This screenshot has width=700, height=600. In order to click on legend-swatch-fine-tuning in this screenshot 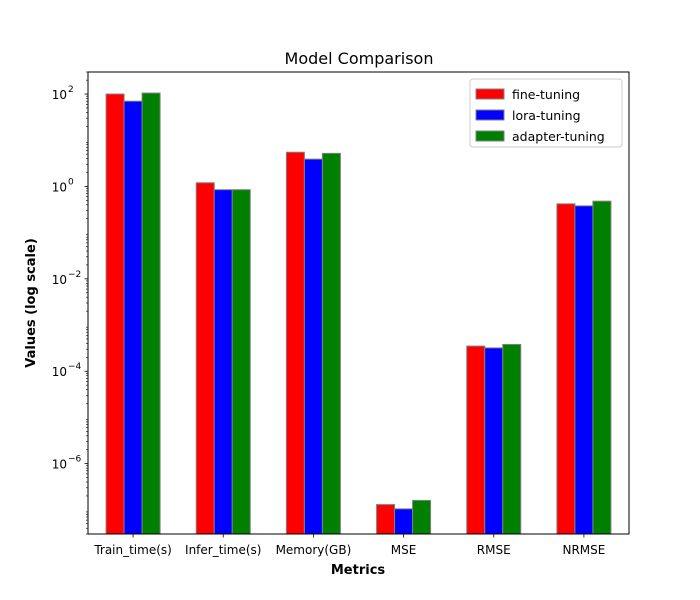, I will do `click(490, 94)`.